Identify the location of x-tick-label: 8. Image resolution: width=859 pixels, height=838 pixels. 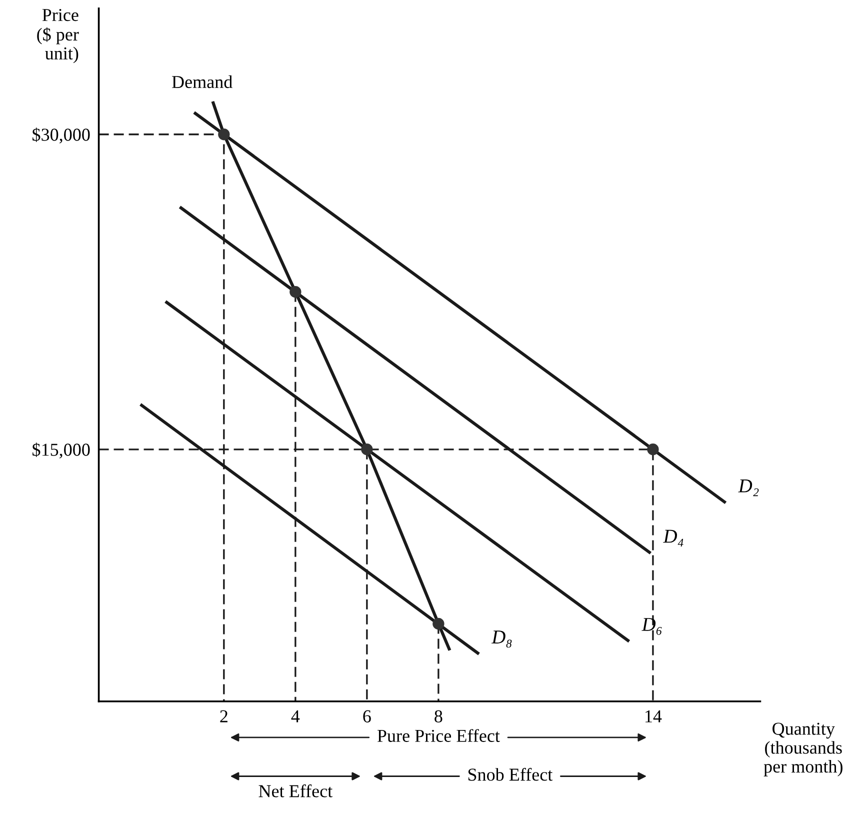
(438, 716).